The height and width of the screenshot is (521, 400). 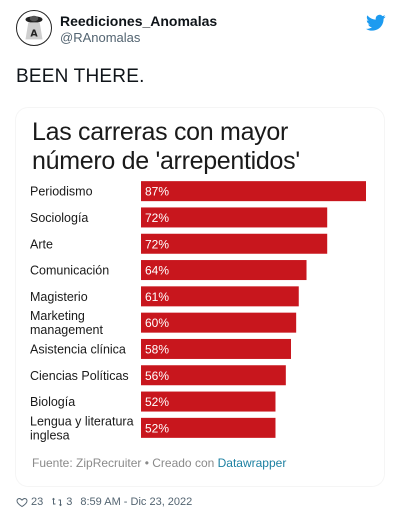 I want to click on retweet-icon, so click(x=57, y=502).